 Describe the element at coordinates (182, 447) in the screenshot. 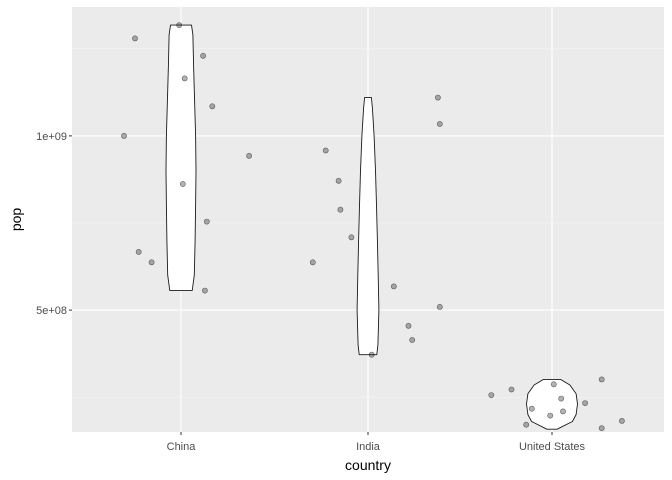

I see `x-tick-label: China` at that location.